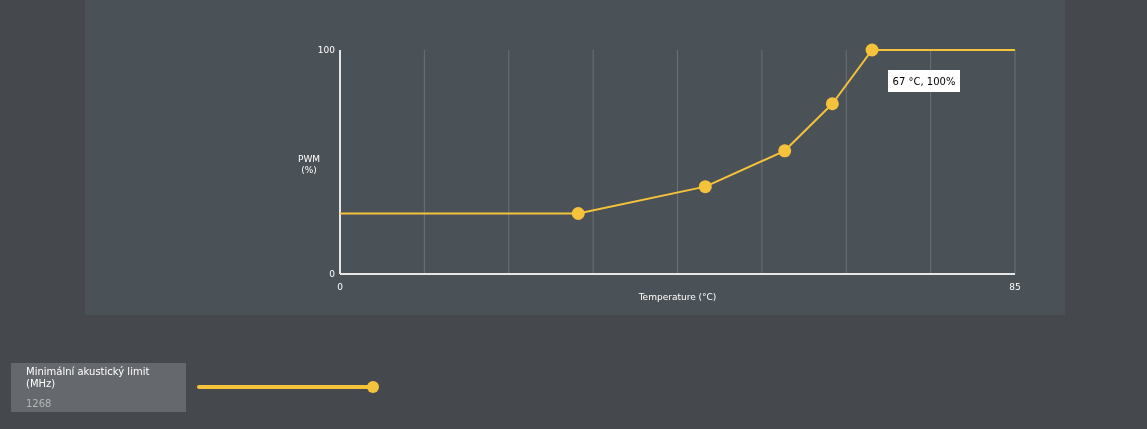 This screenshot has height=429, width=1147. Describe the element at coordinates (677, 297) in the screenshot. I see `x-axis-title: Temperature (°C)` at that location.